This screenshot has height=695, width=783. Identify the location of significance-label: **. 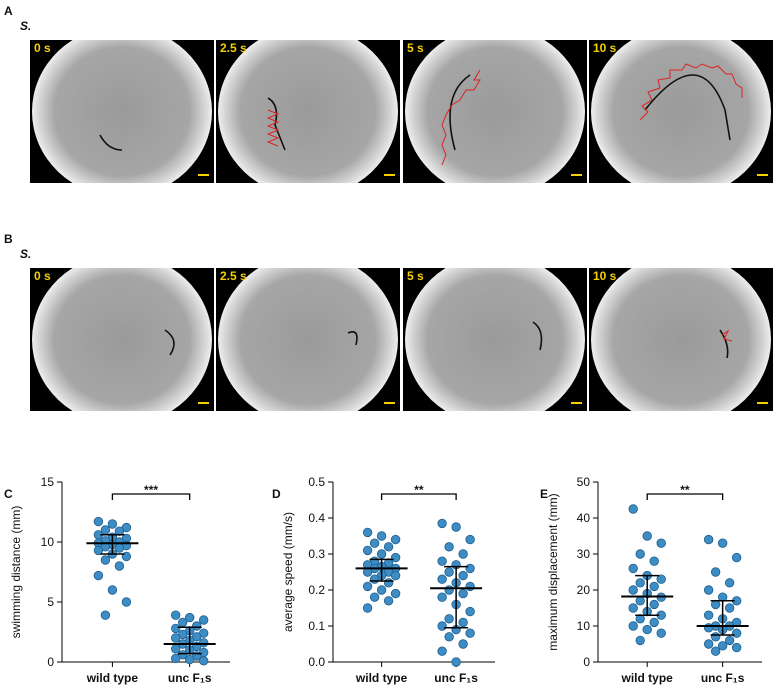
(685, 490).